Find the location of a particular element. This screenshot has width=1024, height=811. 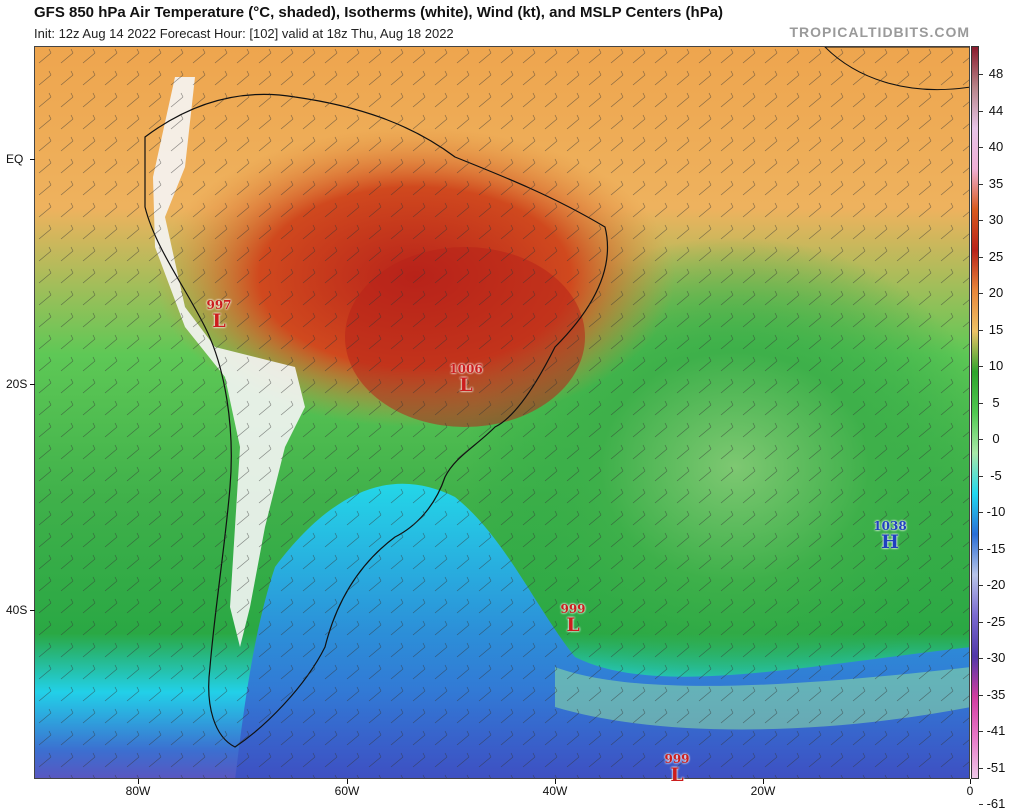

colorbar-label: -61 is located at coordinates (996, 803).